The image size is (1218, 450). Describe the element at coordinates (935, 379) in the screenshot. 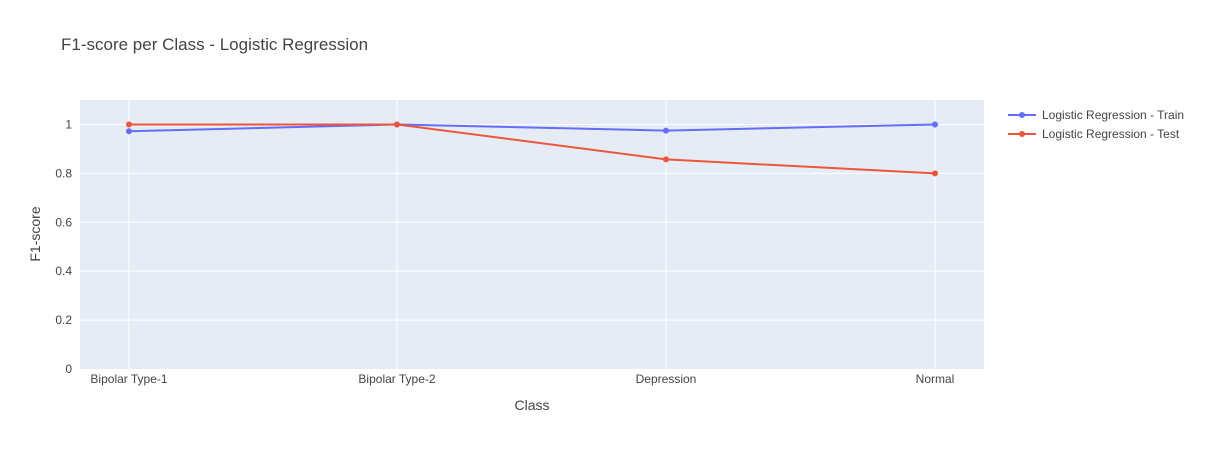

I see `x-tick-label: Normal` at that location.